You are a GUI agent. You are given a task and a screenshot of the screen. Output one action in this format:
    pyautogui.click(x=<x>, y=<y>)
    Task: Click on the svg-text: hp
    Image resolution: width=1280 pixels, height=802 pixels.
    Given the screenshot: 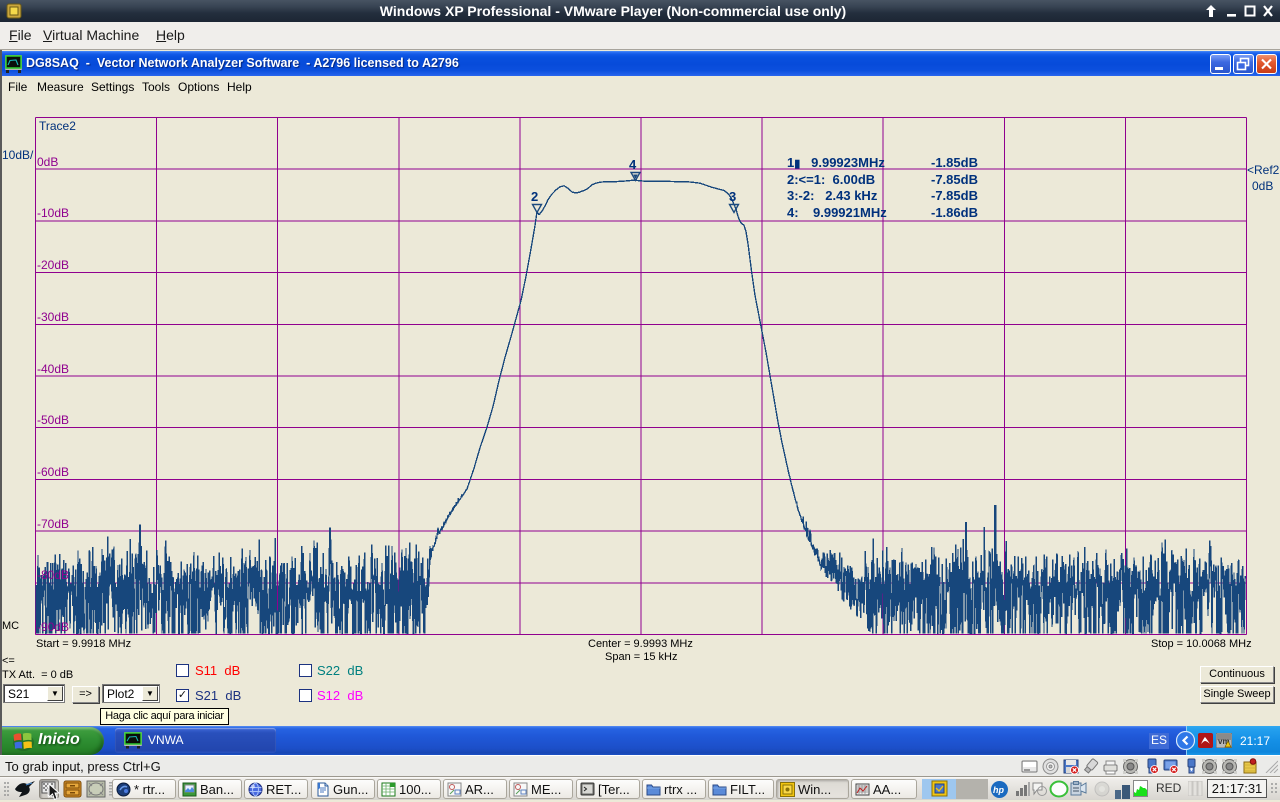 What is the action you would take?
    pyautogui.click(x=998, y=790)
    